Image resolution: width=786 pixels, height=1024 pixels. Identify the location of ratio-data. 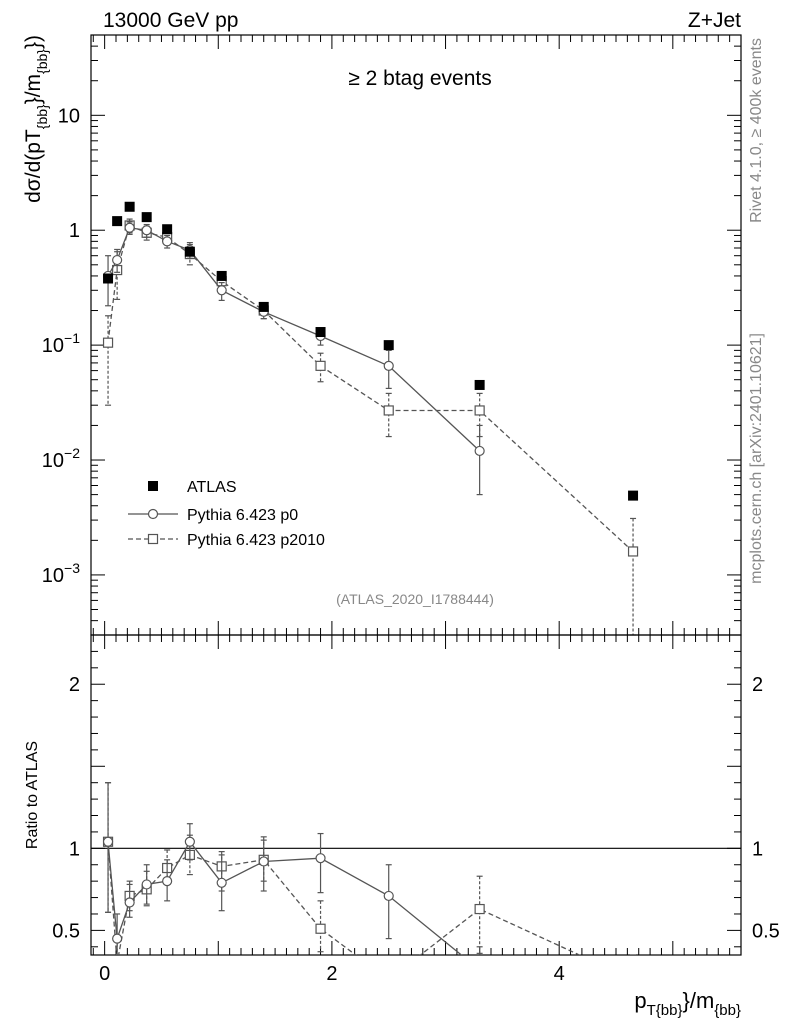
(370, 883).